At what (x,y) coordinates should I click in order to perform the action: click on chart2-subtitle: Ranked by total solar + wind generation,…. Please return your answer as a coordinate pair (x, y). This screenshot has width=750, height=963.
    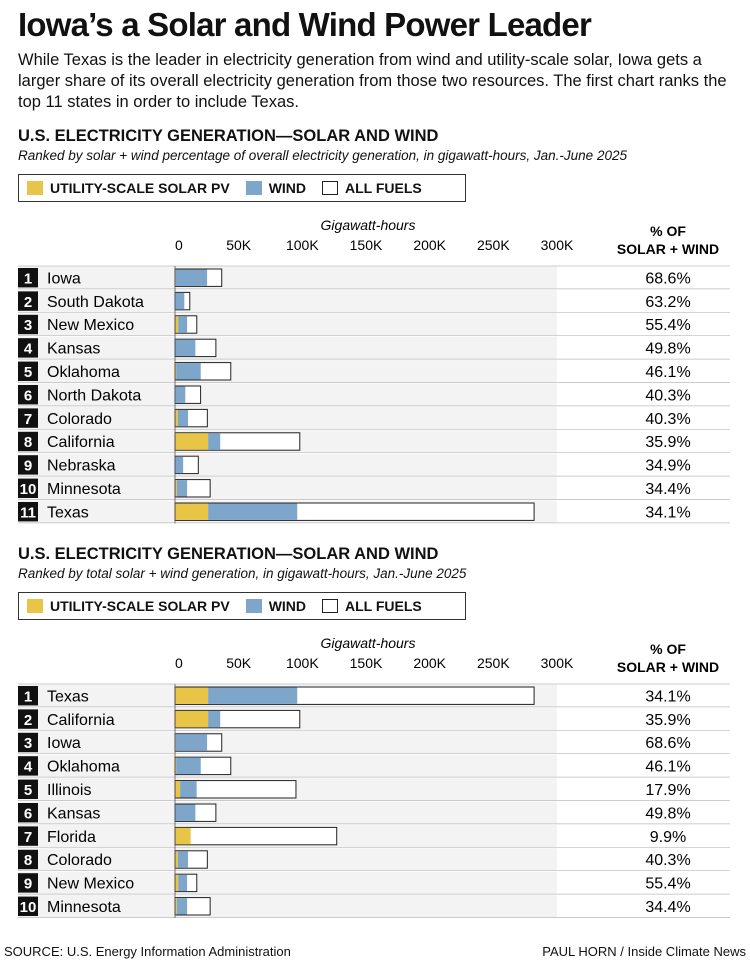
    Looking at the image, I should click on (242, 573).